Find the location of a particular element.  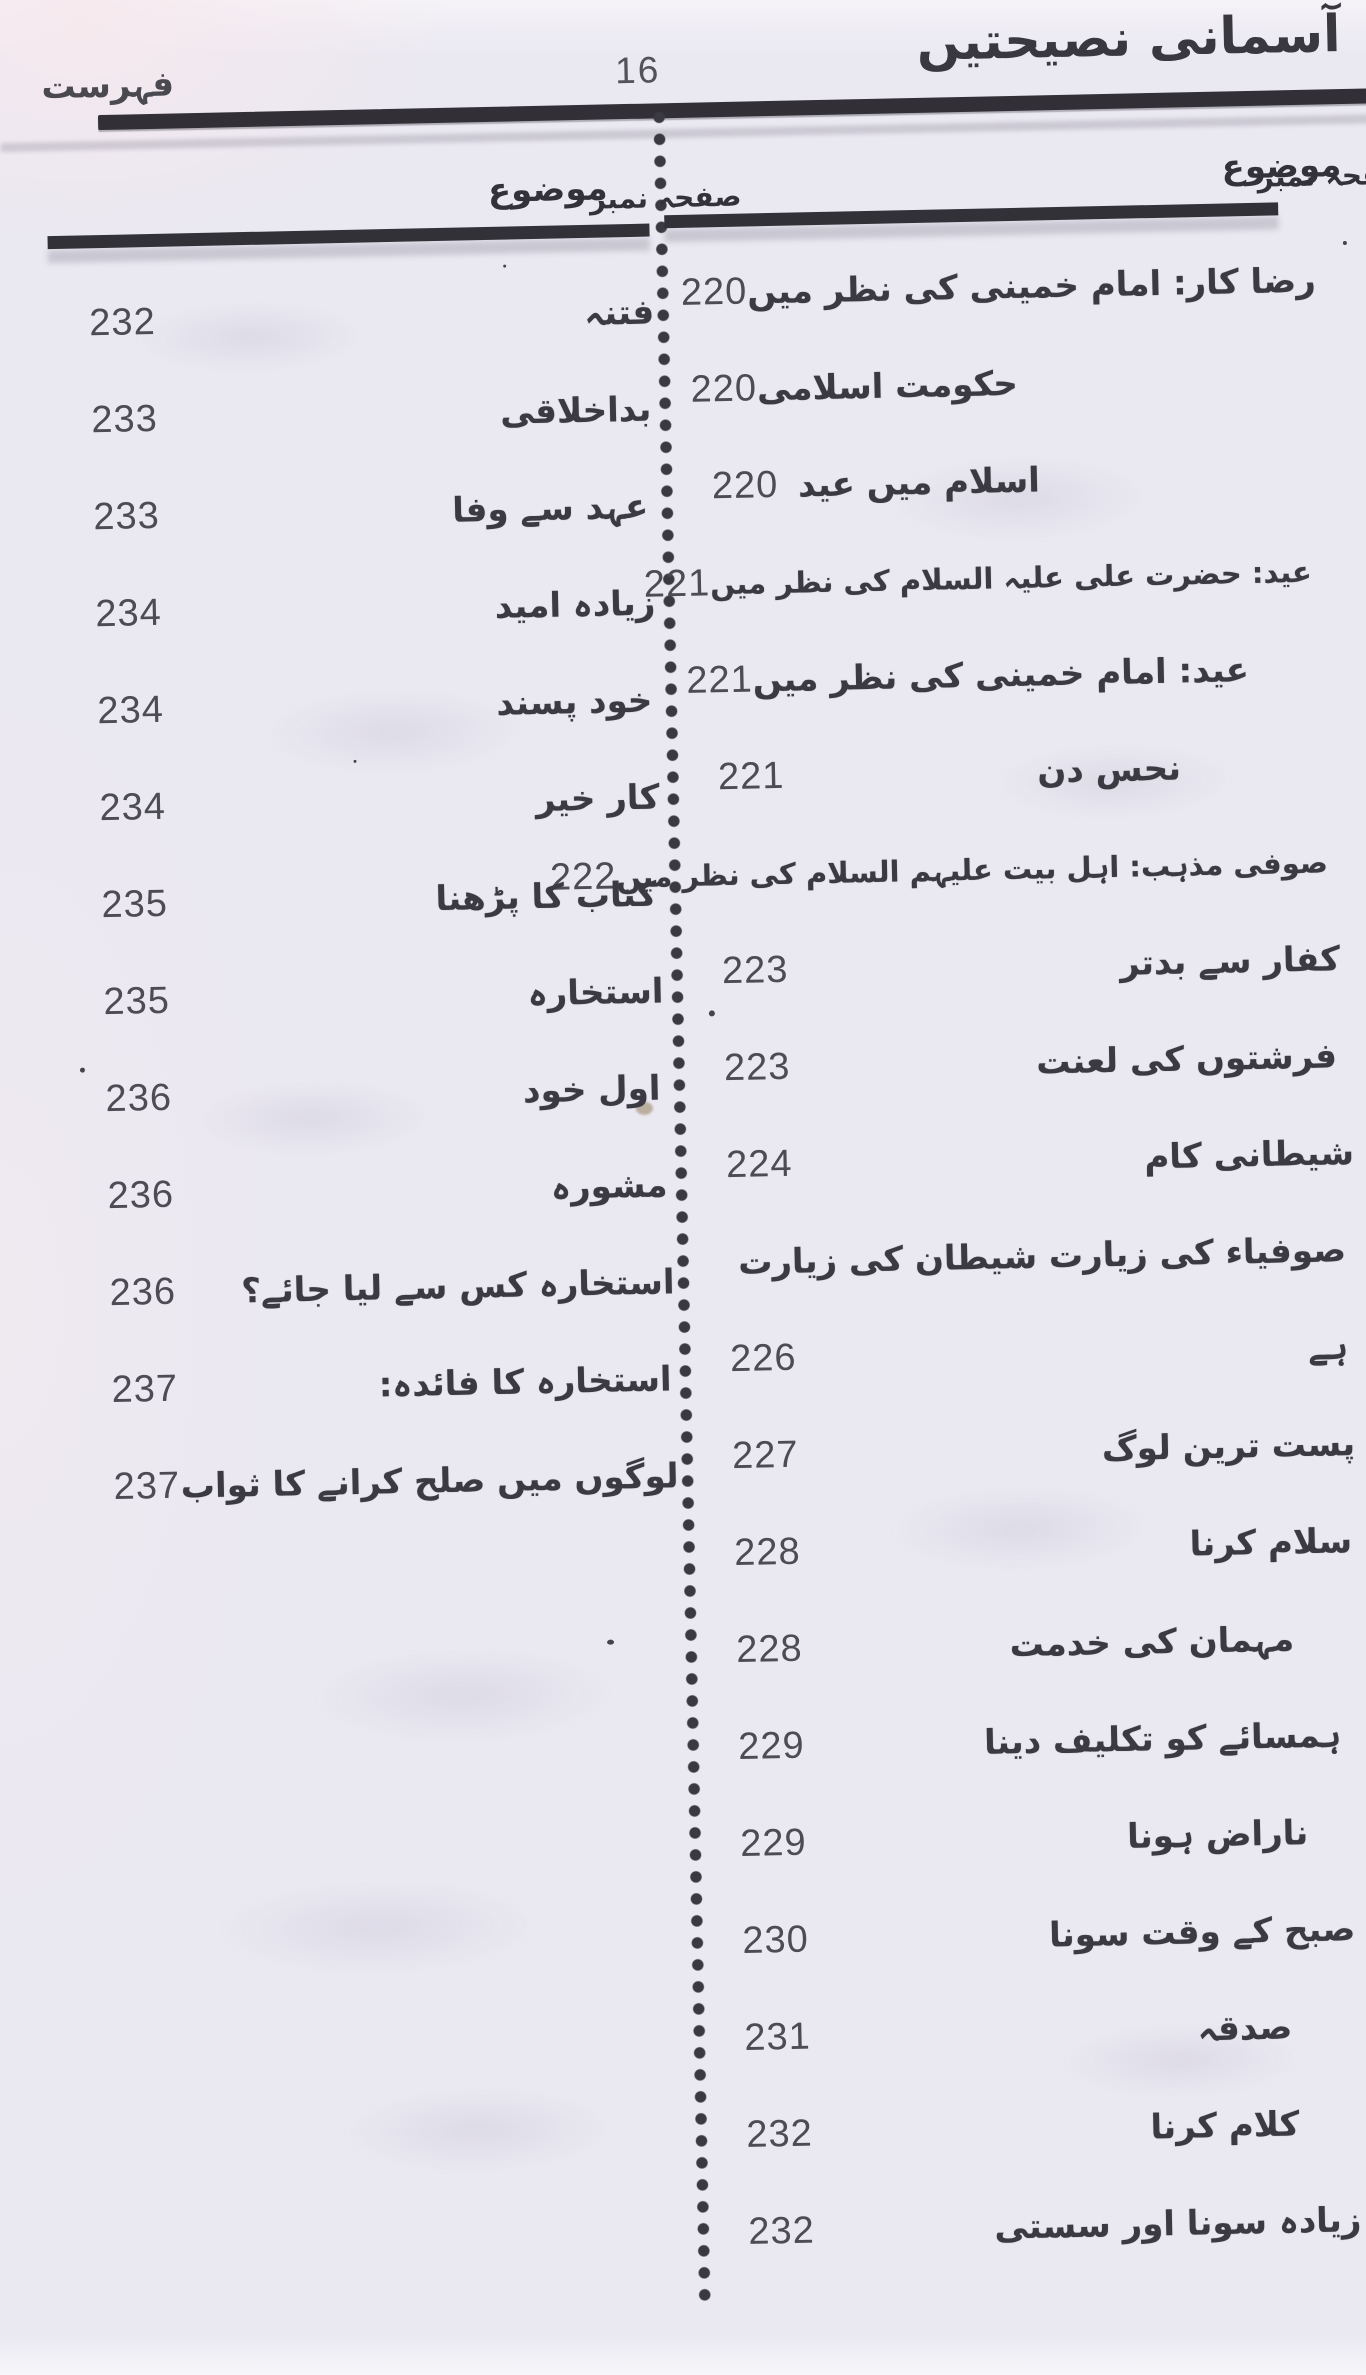

toc-entry-topic: پست ترین لوگ is located at coordinates (1228, 1446).